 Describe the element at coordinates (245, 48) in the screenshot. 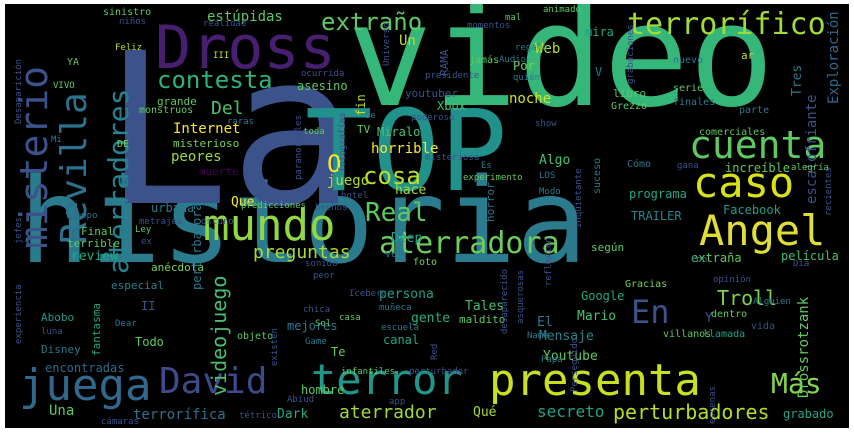

I see `word-dross: Dross` at that location.